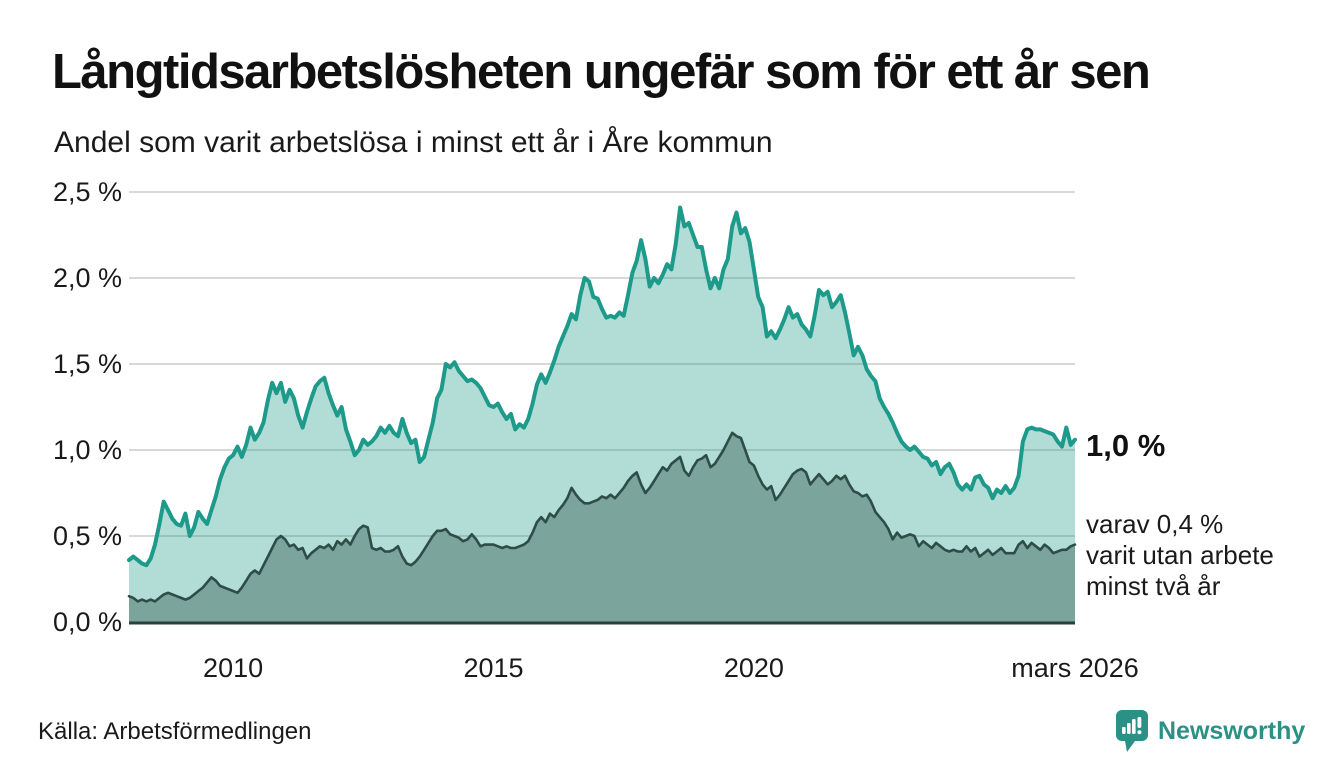 This screenshot has height=780, width=1340. What do you see at coordinates (1075, 668) in the screenshot?
I see `x-tick-label: mars 2026` at bounding box center [1075, 668].